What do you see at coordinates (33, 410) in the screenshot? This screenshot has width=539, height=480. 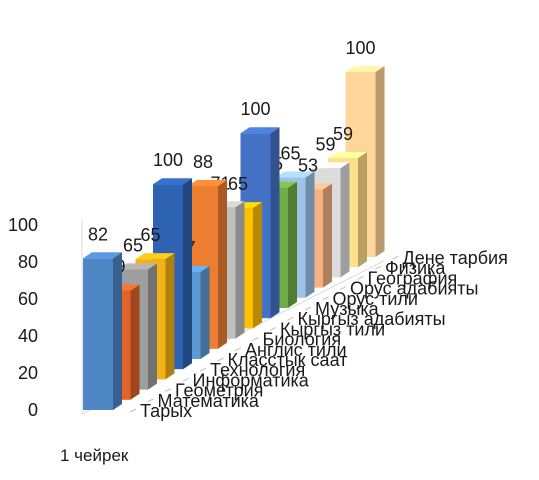 I see `y-tick-label: 0` at bounding box center [33, 410].